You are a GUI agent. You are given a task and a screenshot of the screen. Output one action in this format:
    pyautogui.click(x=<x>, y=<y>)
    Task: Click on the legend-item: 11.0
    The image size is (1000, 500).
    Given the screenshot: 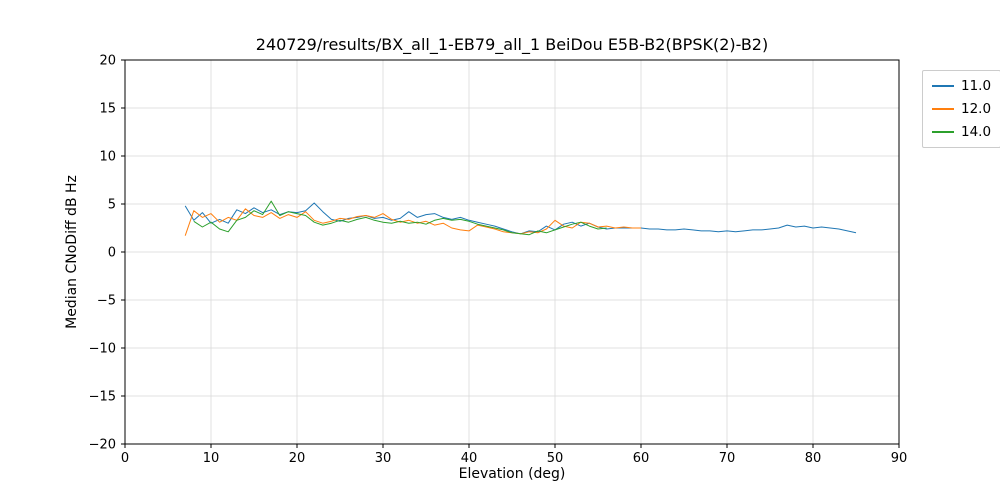 What is the action you would take?
    pyautogui.click(x=961, y=86)
    